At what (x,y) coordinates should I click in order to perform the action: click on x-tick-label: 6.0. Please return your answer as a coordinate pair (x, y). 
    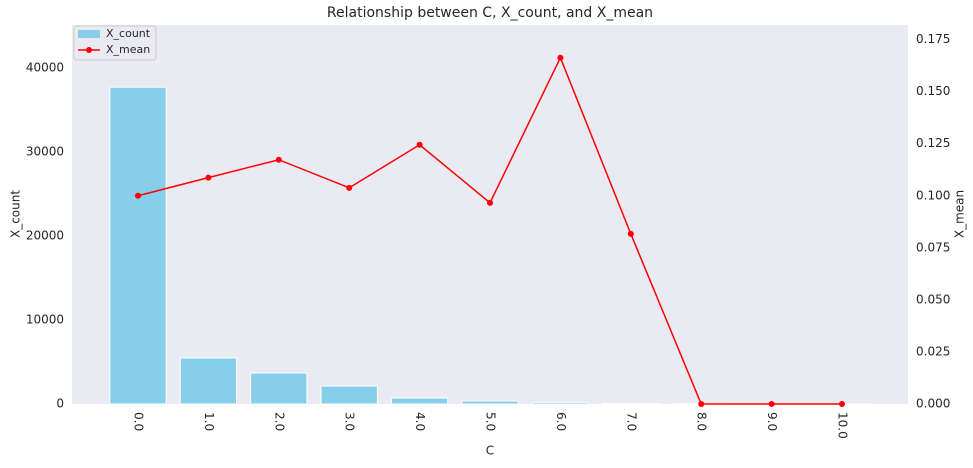
    Looking at the image, I should click on (561, 421).